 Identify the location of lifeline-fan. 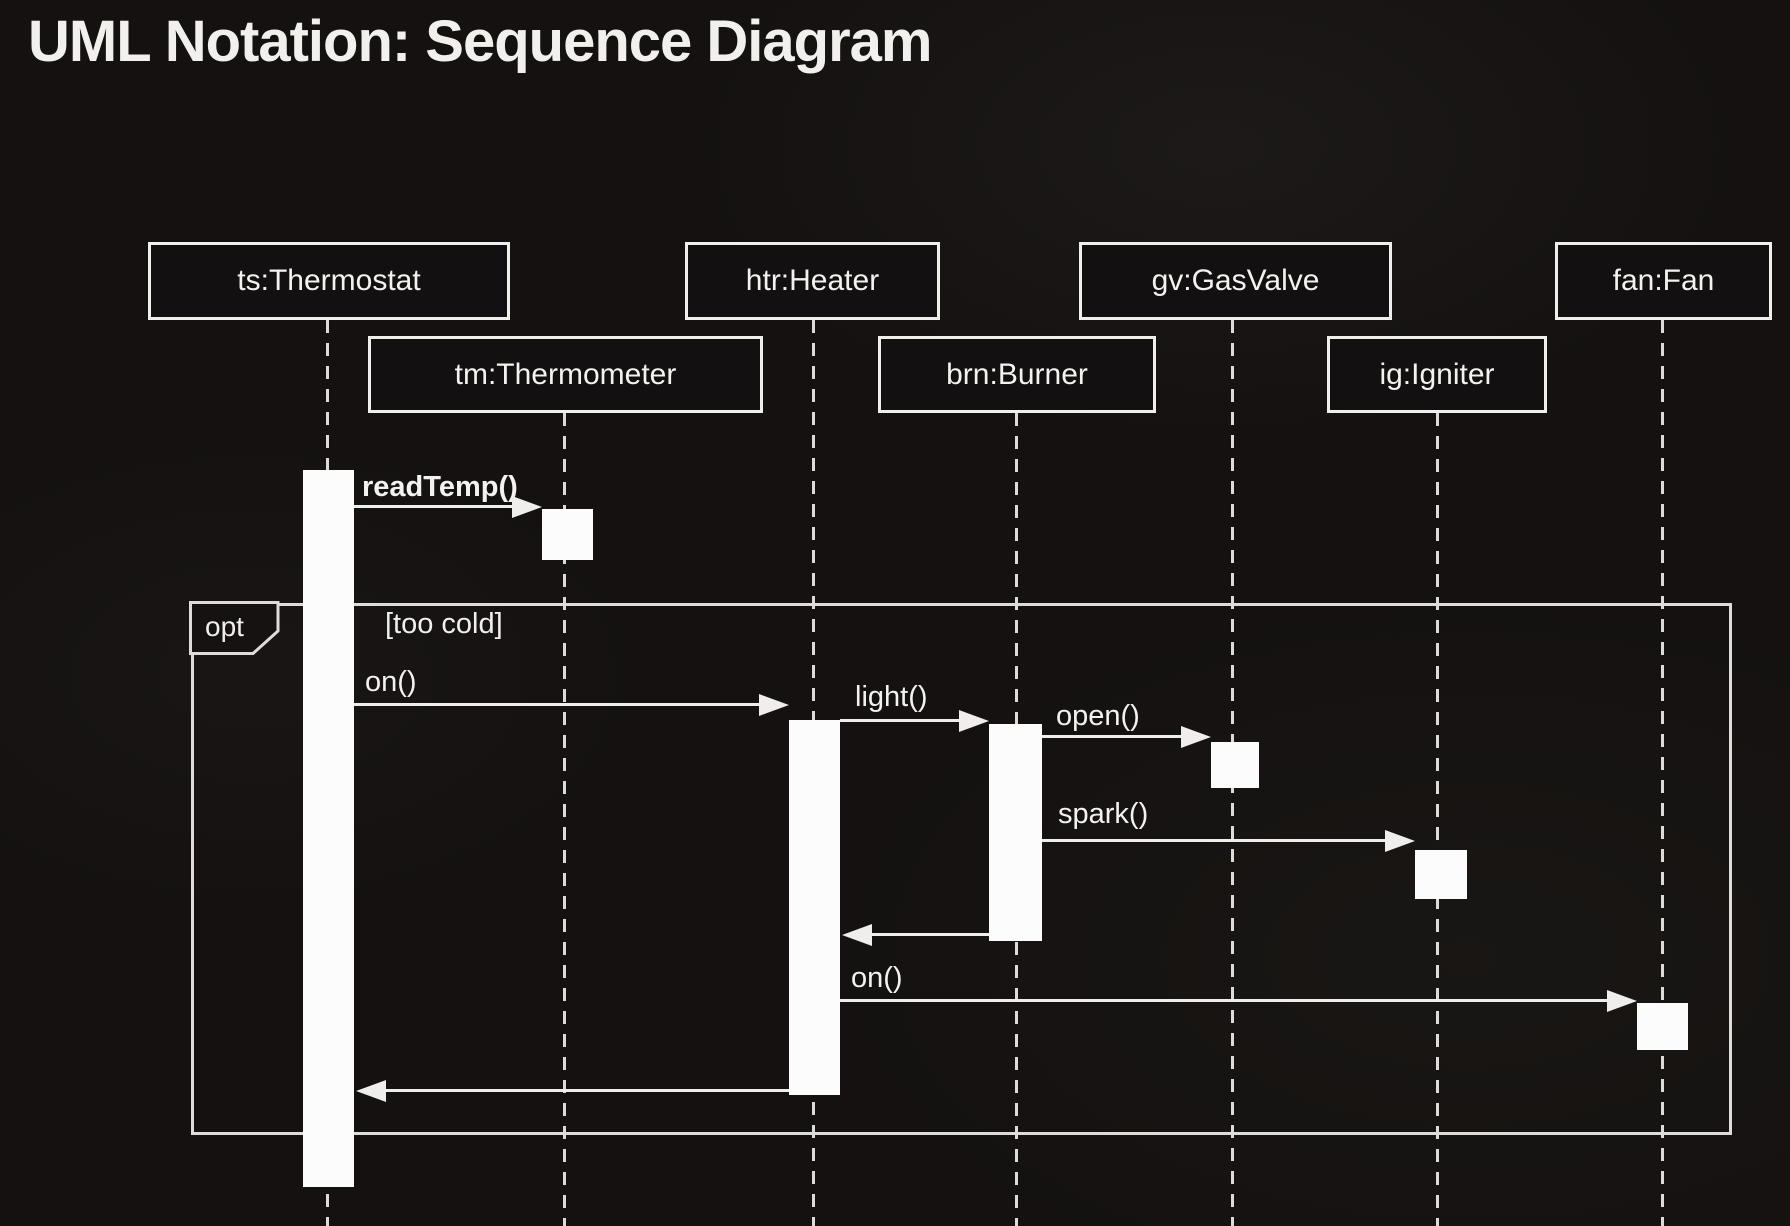
(1662, 773).